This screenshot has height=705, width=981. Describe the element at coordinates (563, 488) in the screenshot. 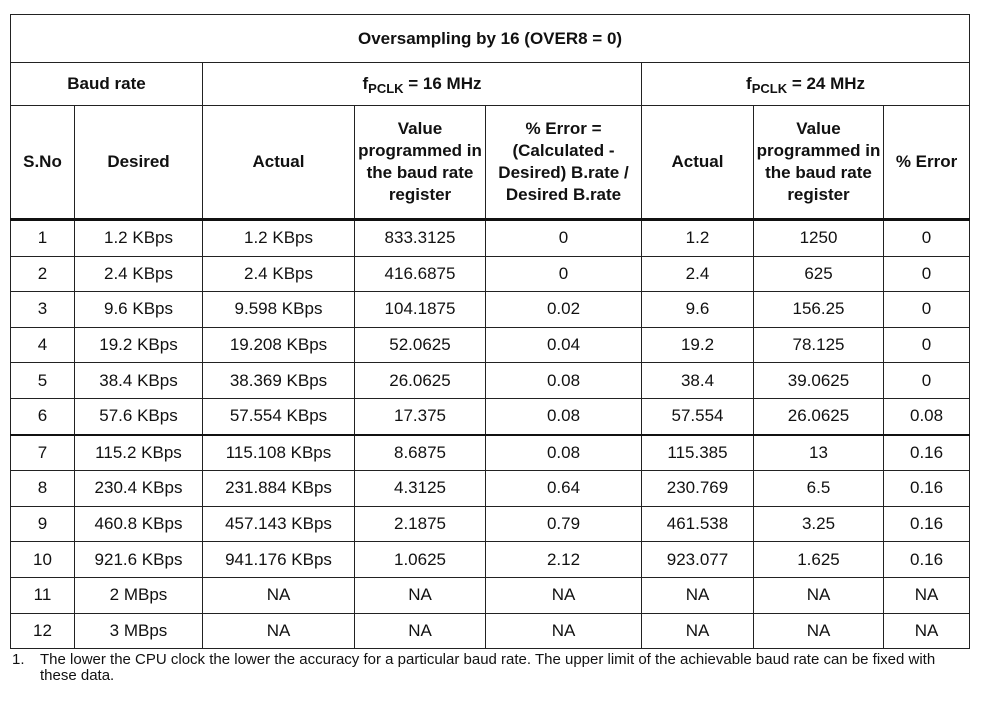

I see `cell-error-16: 0.64` at that location.